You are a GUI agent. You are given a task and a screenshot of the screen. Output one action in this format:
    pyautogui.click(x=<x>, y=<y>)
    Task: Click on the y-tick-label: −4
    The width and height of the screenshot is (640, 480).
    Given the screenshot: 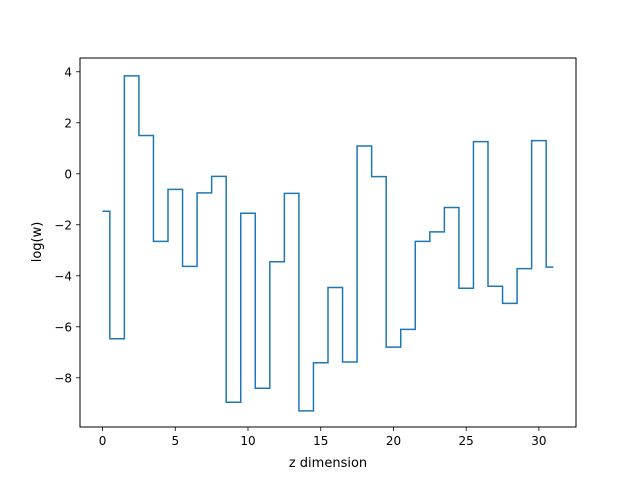 What is the action you would take?
    pyautogui.click(x=63, y=276)
    